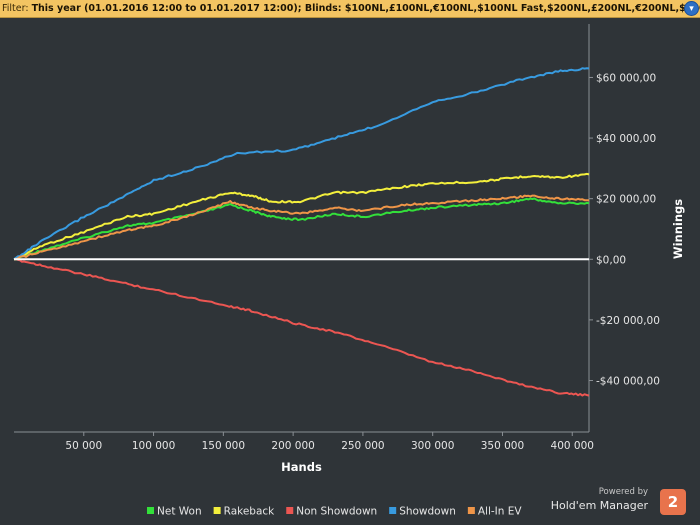 The image size is (700, 525). Describe the element at coordinates (678, 229) in the screenshot. I see `y-axis-title: Winnings` at that location.